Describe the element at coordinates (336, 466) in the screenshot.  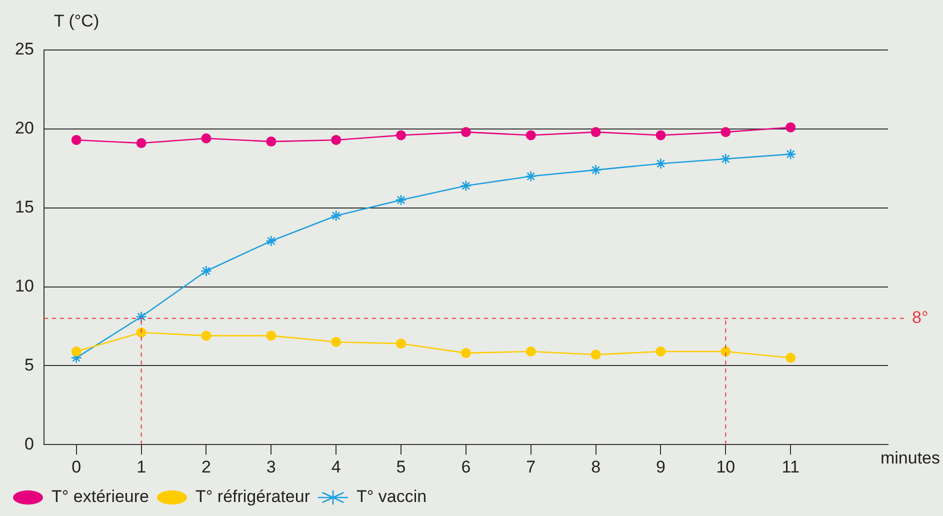
I see `x-tick-label: 4` at that location.